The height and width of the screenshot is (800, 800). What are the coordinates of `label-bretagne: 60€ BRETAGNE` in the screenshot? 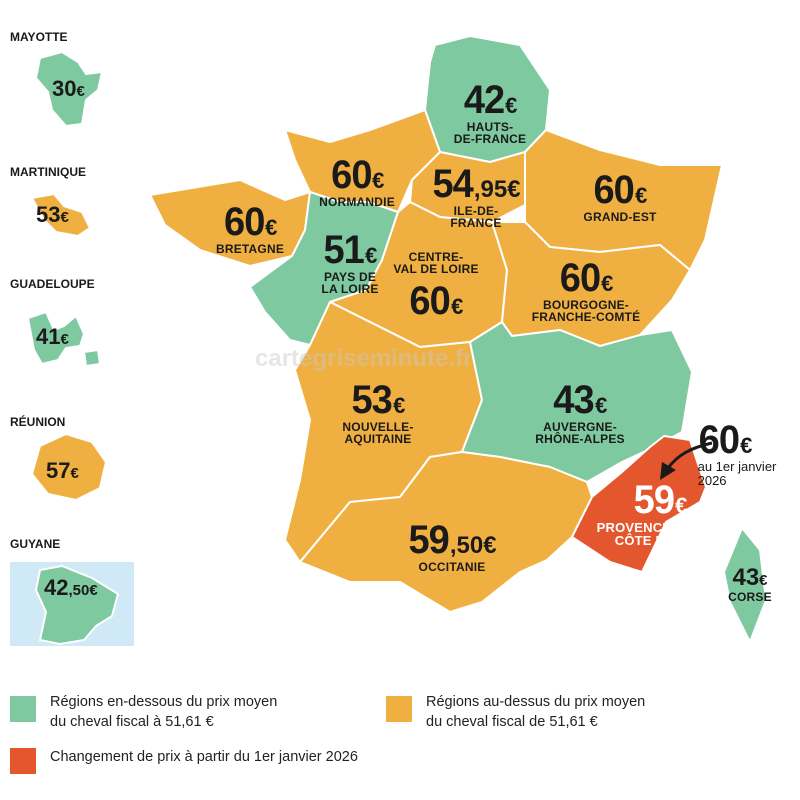 It's located at (250, 228).